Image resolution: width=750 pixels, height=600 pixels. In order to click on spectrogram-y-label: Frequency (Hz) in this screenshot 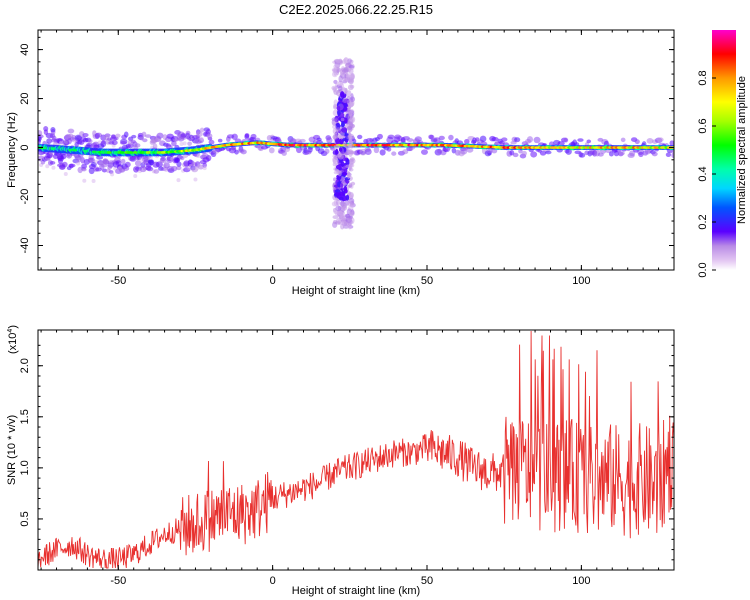, I will do `click(12, 150)`.